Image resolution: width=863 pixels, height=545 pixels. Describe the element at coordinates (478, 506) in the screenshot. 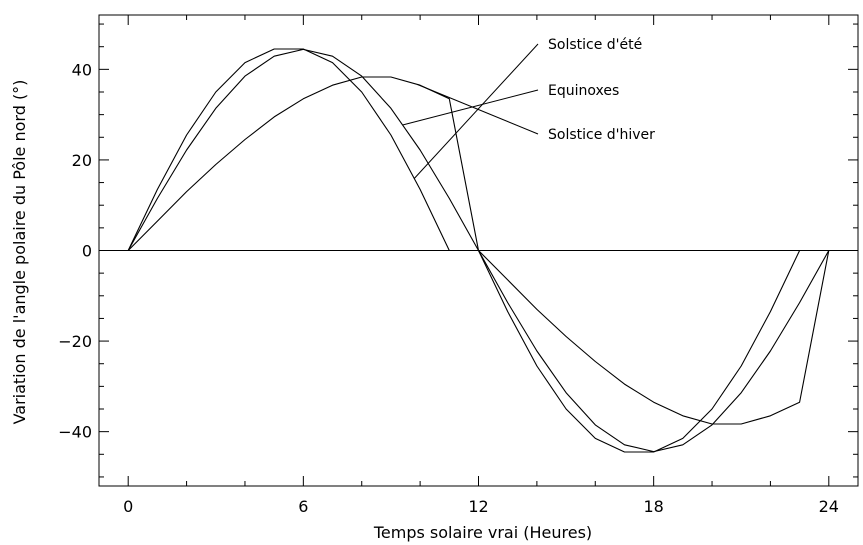

I see `x-tick-label: 12` at that location.